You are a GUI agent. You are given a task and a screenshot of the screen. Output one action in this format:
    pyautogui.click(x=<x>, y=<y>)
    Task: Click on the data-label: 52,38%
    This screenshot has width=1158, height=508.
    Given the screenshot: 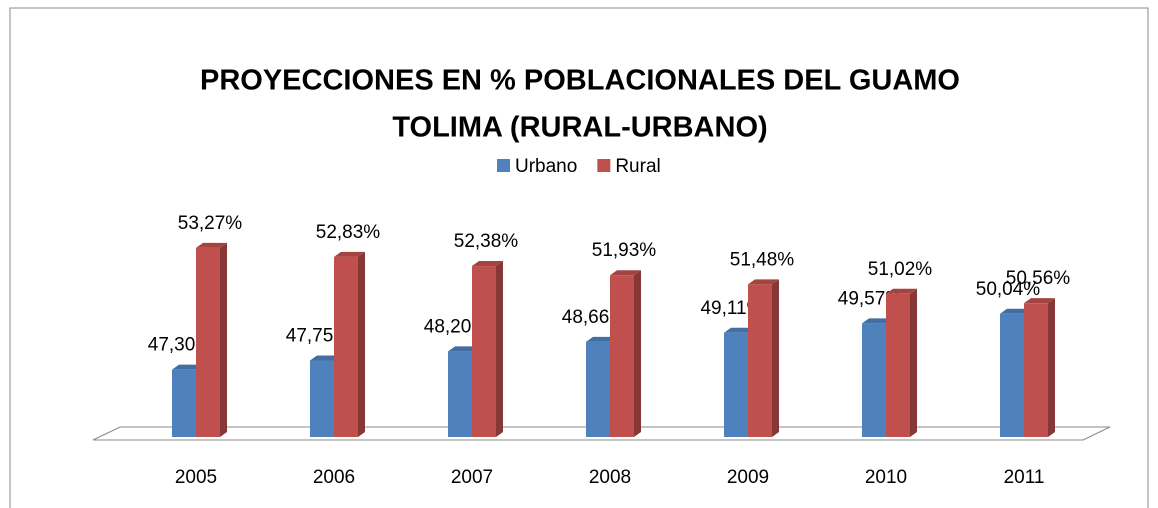 What is the action you would take?
    pyautogui.click(x=486, y=241)
    